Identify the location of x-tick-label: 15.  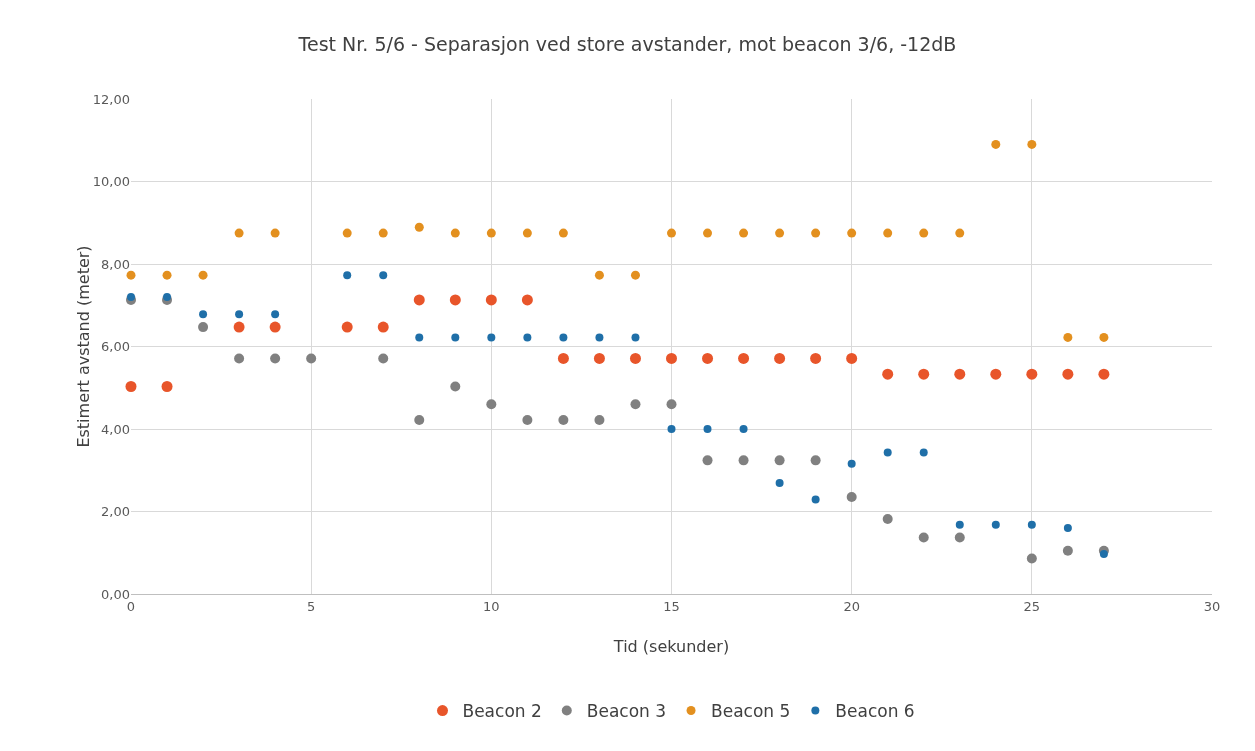
(671, 606).